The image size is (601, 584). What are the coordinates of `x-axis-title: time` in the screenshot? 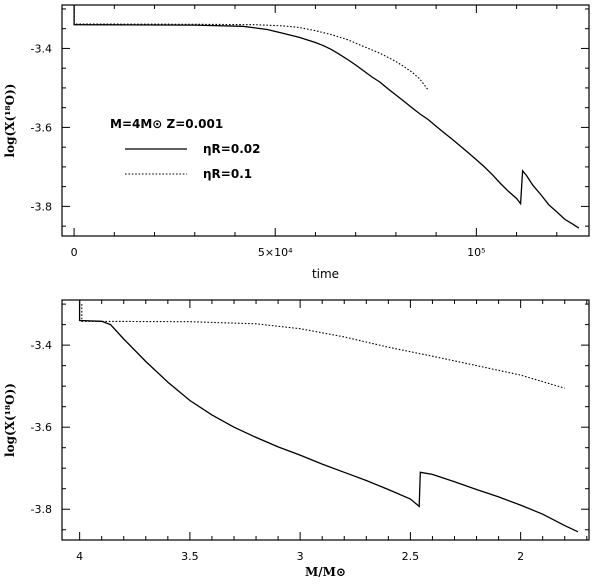 It's located at (325, 274).